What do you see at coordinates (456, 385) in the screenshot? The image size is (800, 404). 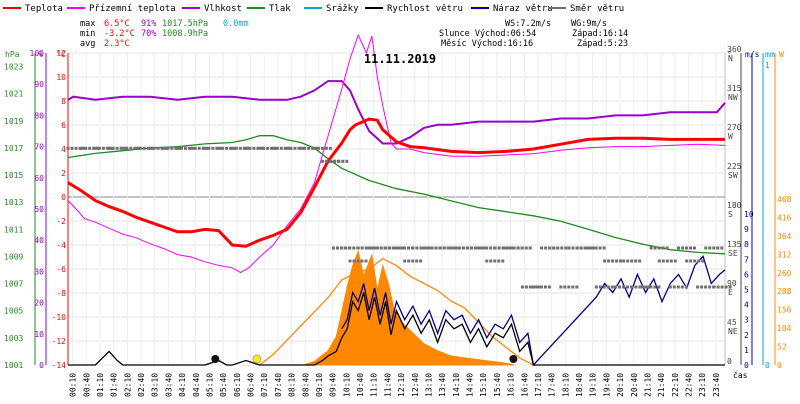 I see `time-tick: 14:10` at bounding box center [456, 385].